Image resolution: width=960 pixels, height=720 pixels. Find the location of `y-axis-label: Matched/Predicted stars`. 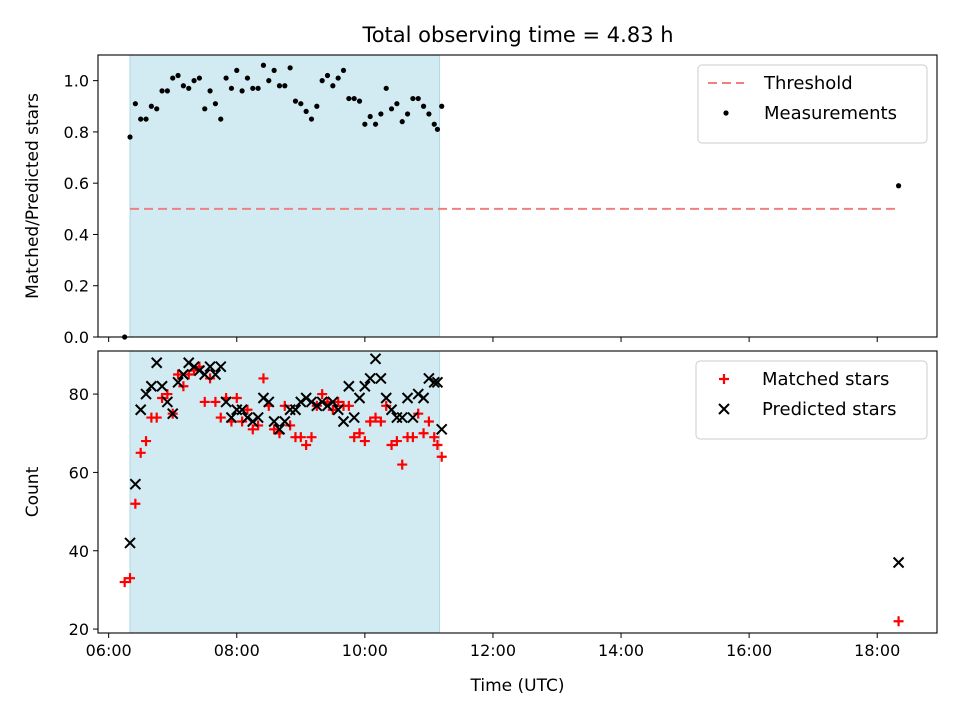

y-axis-label: Matched/Predicted stars is located at coordinates (33, 196).